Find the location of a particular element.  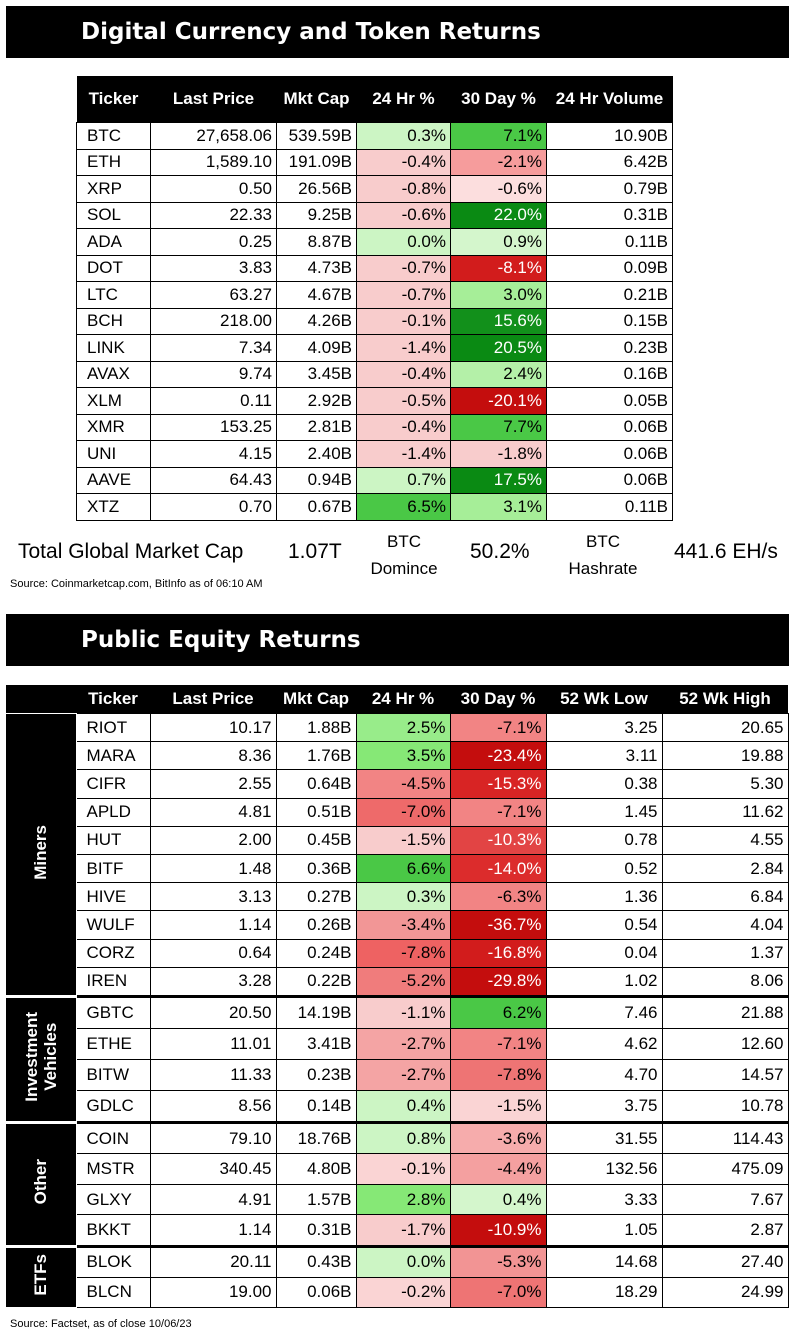

change-30day-cell: -7.8% is located at coordinates (498, 1074).